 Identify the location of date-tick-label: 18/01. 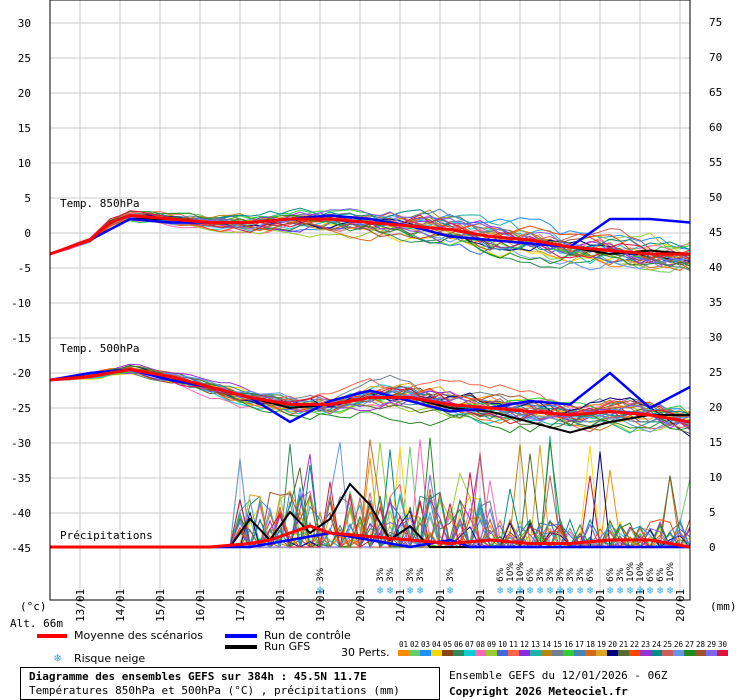
(280, 605).